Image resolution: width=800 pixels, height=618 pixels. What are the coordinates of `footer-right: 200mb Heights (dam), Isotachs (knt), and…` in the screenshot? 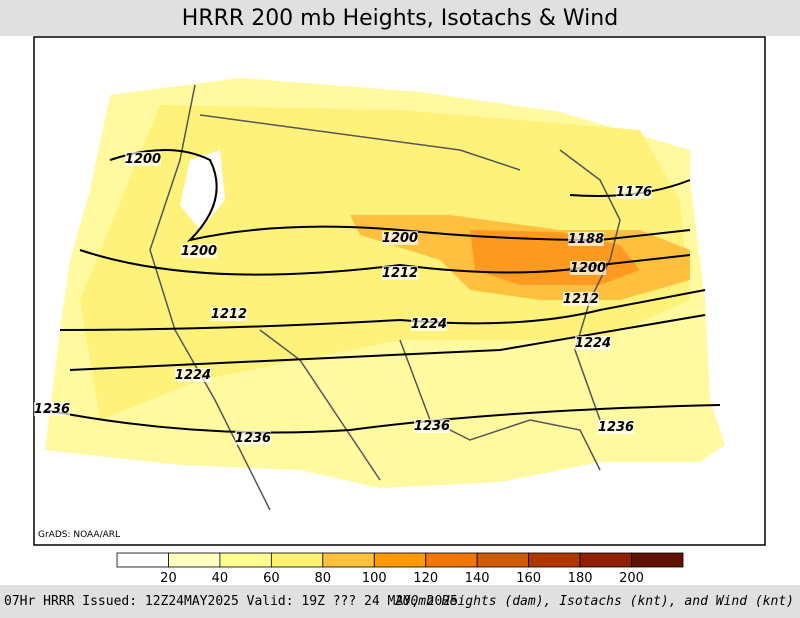 It's located at (594, 601).